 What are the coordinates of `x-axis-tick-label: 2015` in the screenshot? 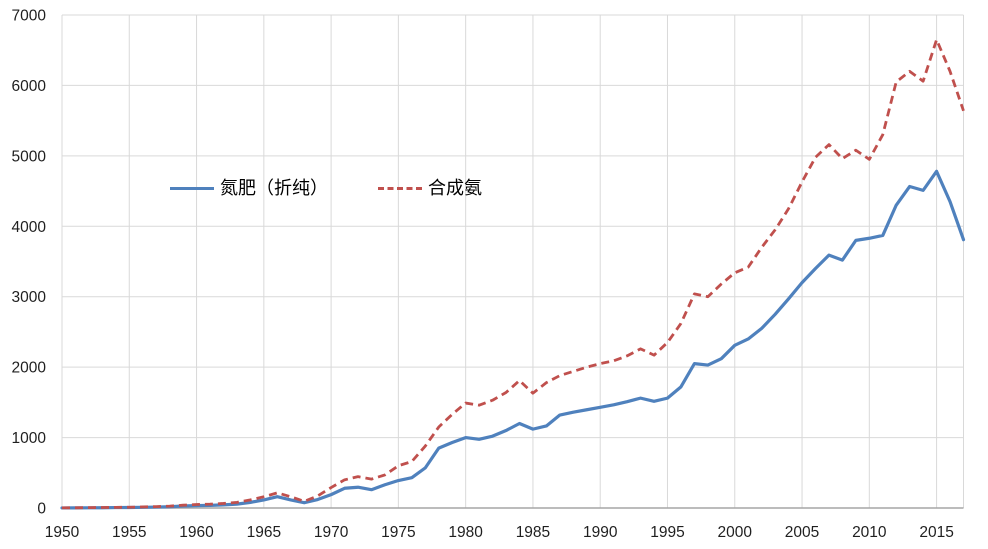 It's located at (936, 532).